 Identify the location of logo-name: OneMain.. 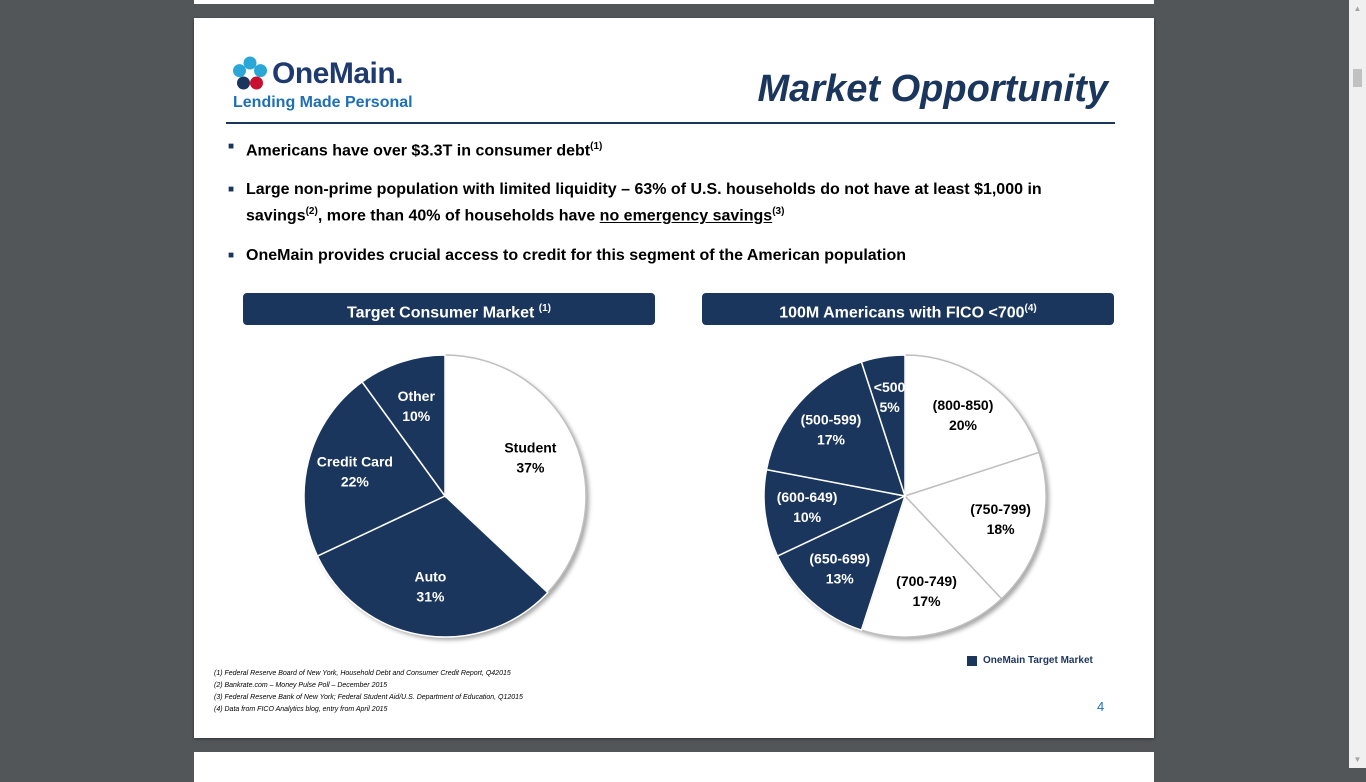
(338, 73).